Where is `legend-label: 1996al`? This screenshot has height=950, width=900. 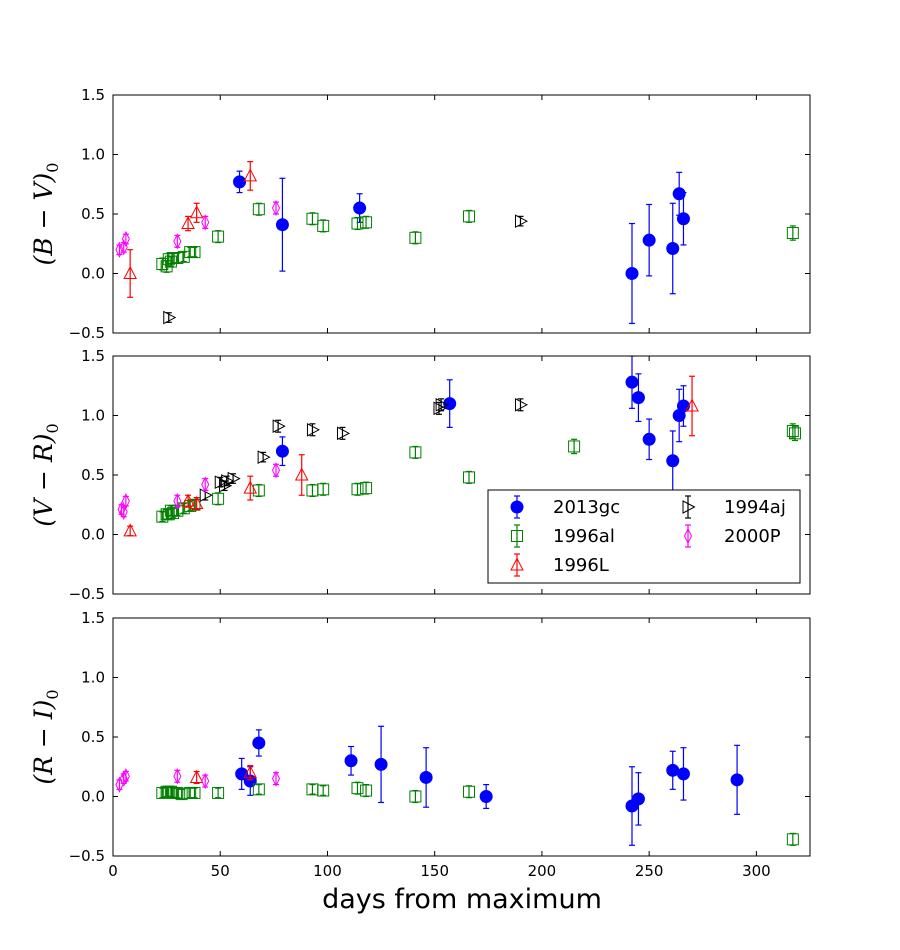 legend-label: 1996al is located at coordinates (584, 536).